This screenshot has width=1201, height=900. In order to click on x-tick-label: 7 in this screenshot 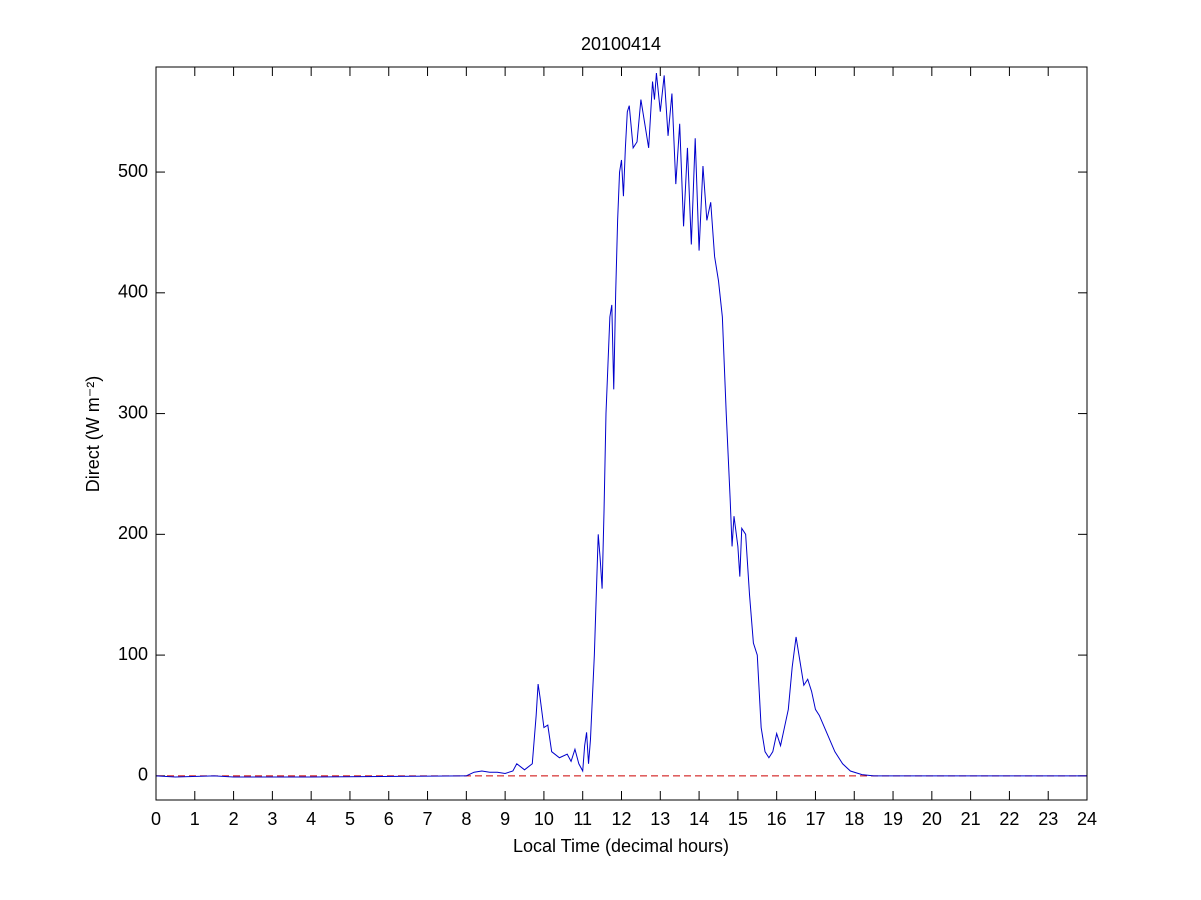, I will do `click(428, 819)`.